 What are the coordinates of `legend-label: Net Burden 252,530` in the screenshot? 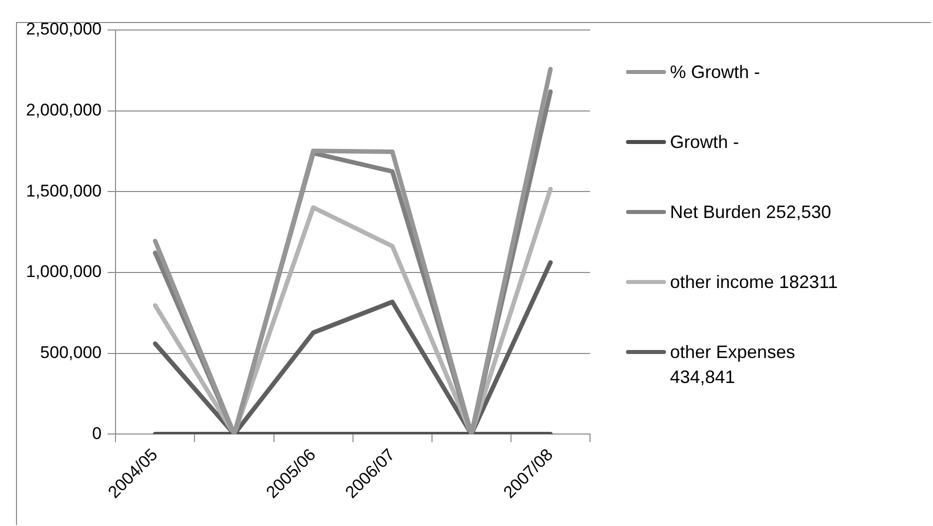 It's located at (751, 212).